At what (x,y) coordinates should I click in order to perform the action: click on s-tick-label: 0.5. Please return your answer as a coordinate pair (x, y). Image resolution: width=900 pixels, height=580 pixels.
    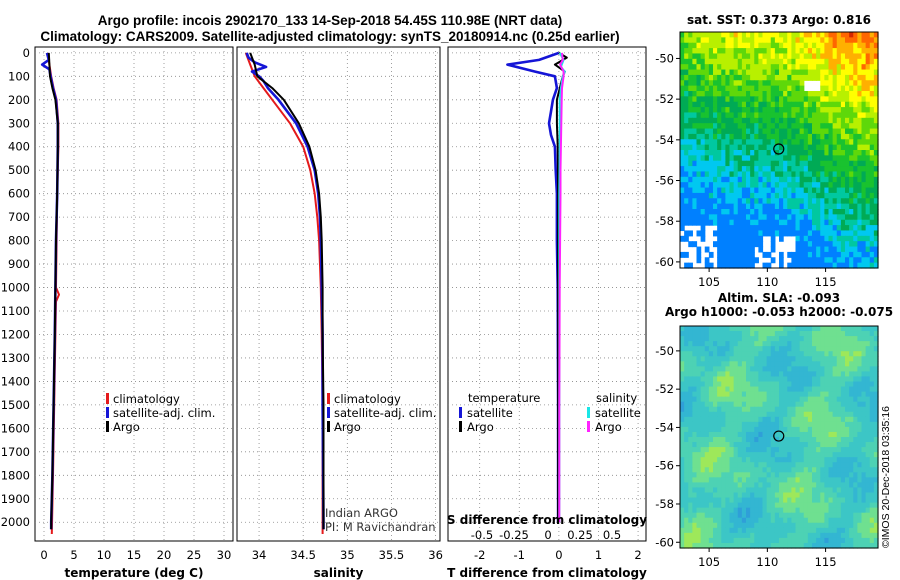
    Looking at the image, I should click on (612, 535).